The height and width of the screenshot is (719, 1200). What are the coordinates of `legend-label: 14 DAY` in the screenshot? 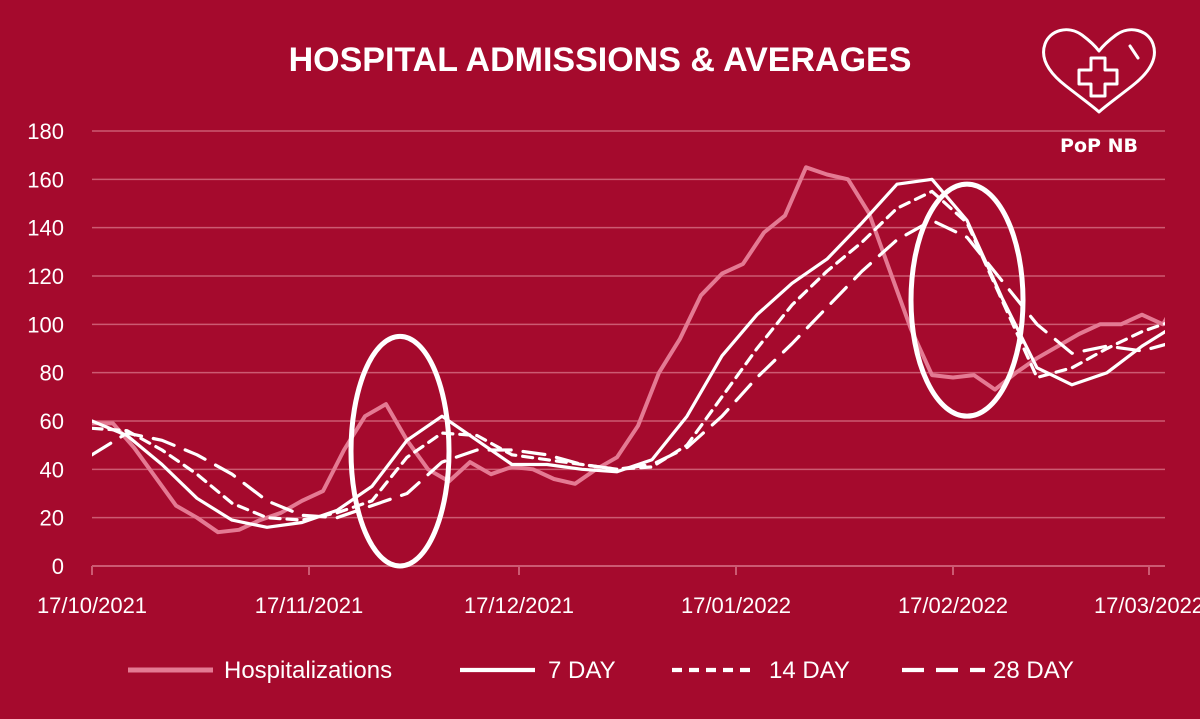 It's located at (809, 670).